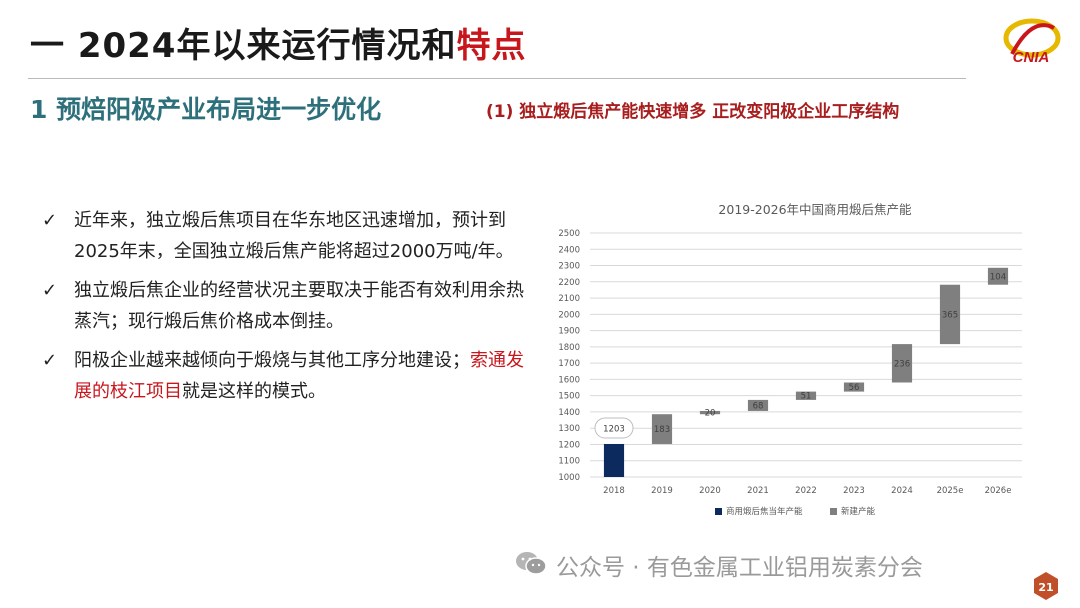 Image resolution: width=1080 pixels, height=608 pixels. Describe the element at coordinates (569, 315) in the screenshot. I see `y-tick-label: 2000` at that location.